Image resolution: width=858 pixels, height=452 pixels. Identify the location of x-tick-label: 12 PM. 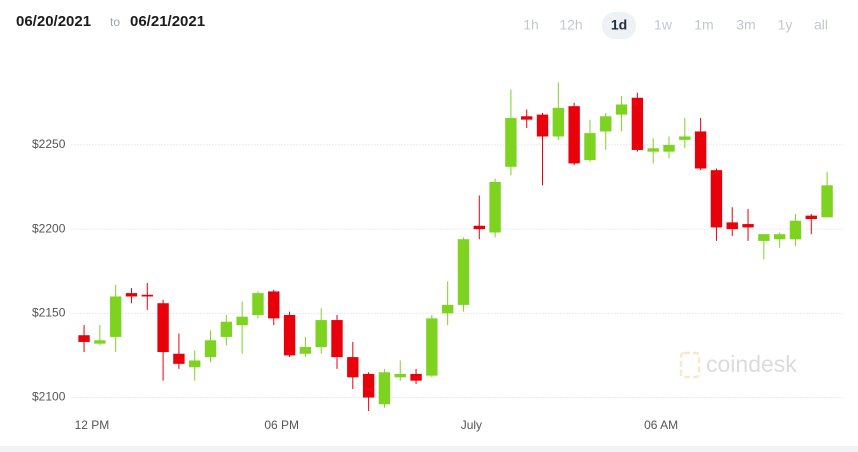
(92, 425).